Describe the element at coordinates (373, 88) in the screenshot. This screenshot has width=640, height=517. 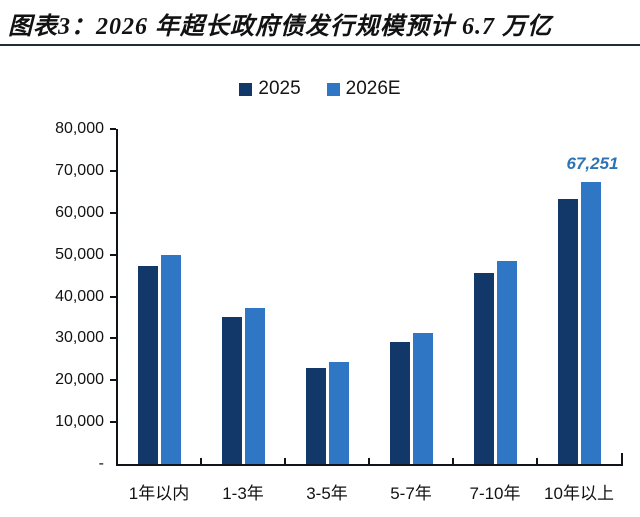
I see `legend-label: 2026E` at that location.